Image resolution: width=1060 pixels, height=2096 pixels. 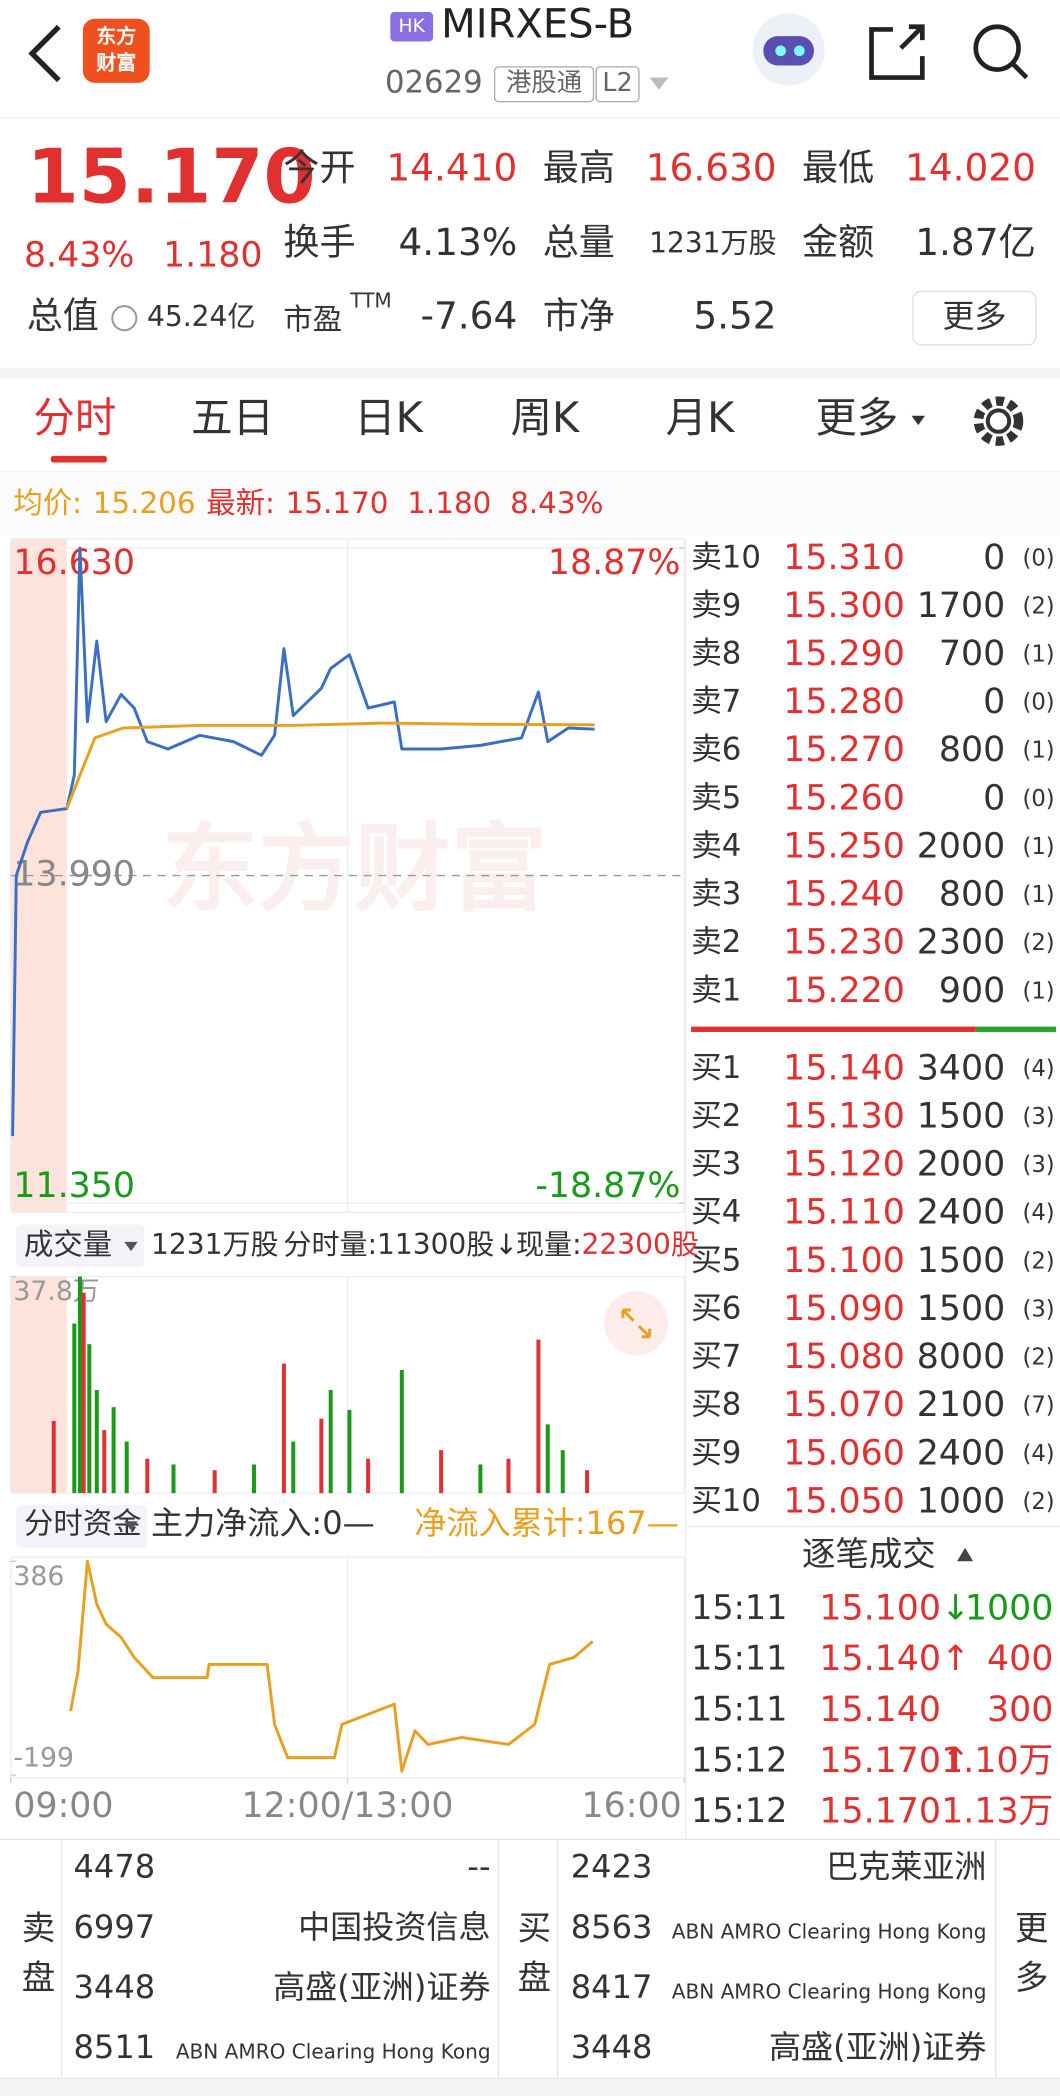 I want to click on sort-icon, so click(x=965, y=1554).